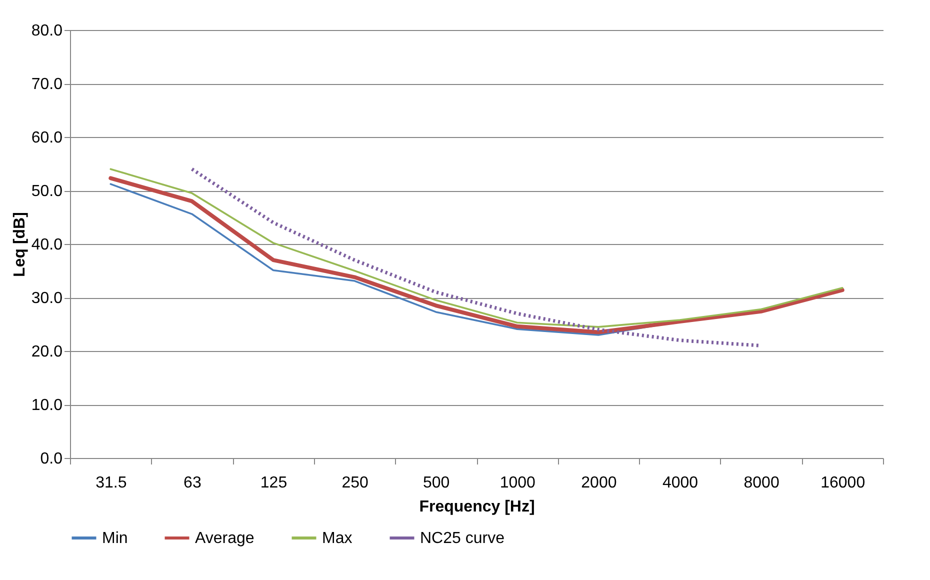 This screenshot has width=930, height=580. I want to click on x-tick-label: 4000, so click(680, 483).